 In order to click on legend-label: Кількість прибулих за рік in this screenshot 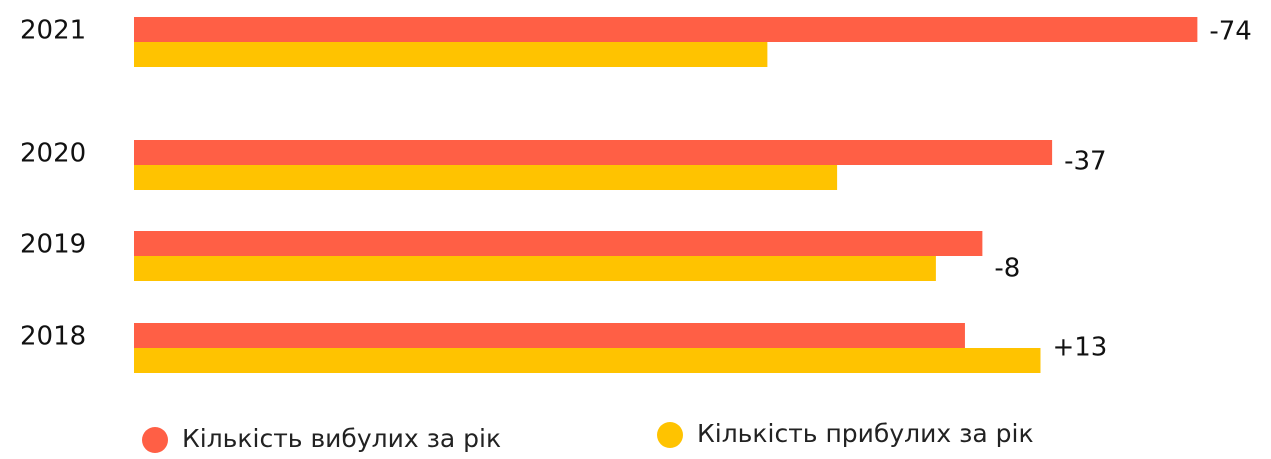, I will do `click(865, 433)`.